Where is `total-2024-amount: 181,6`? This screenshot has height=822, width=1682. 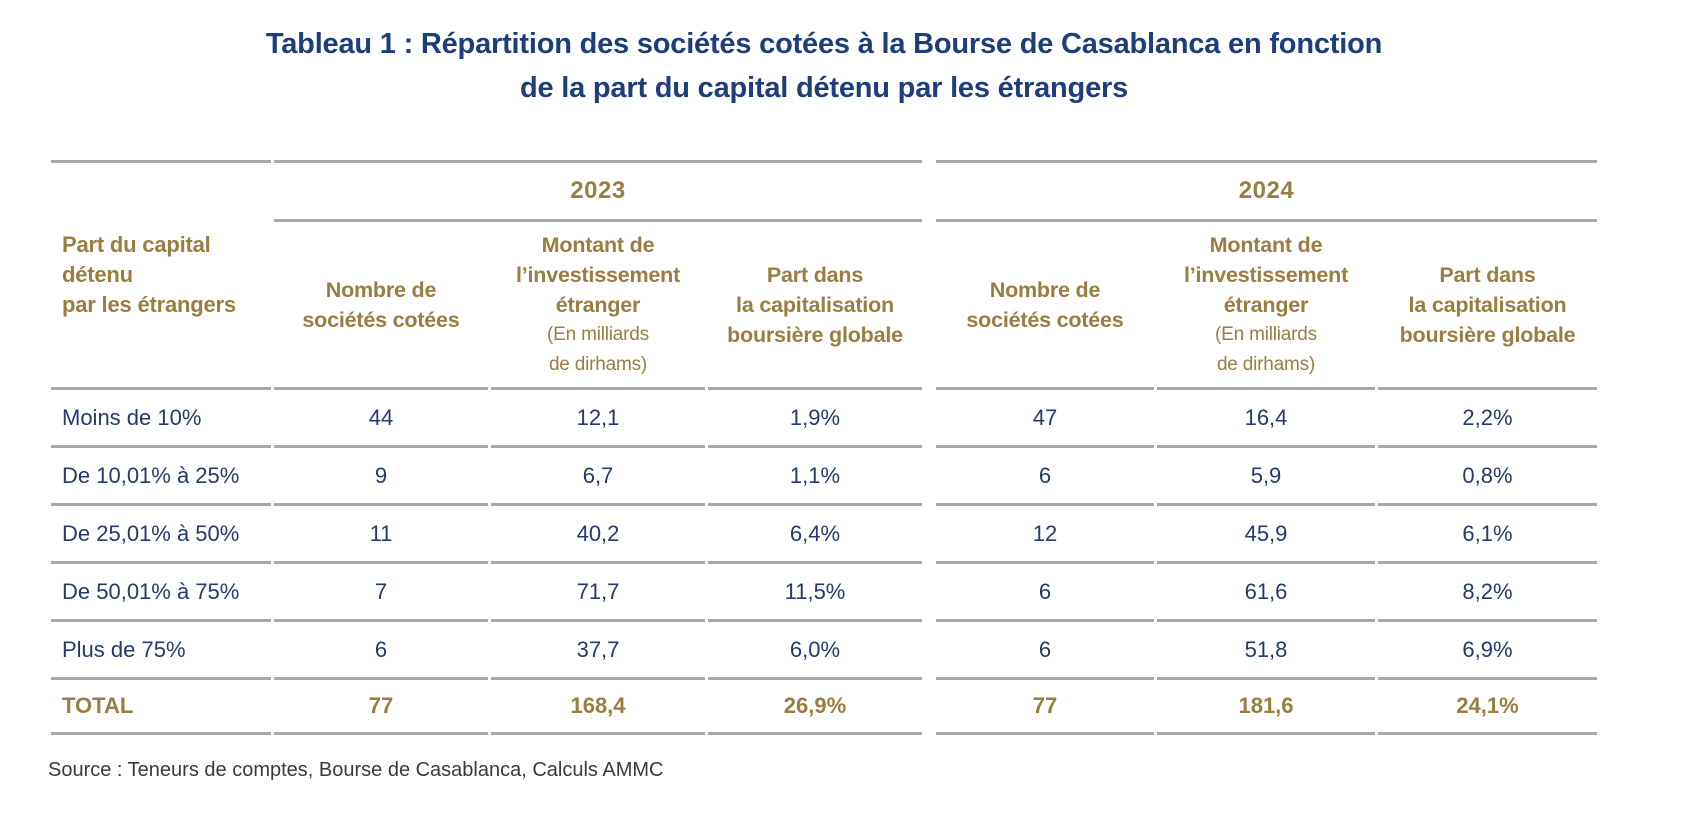 total-2024-amount: 181,6 is located at coordinates (1266, 707).